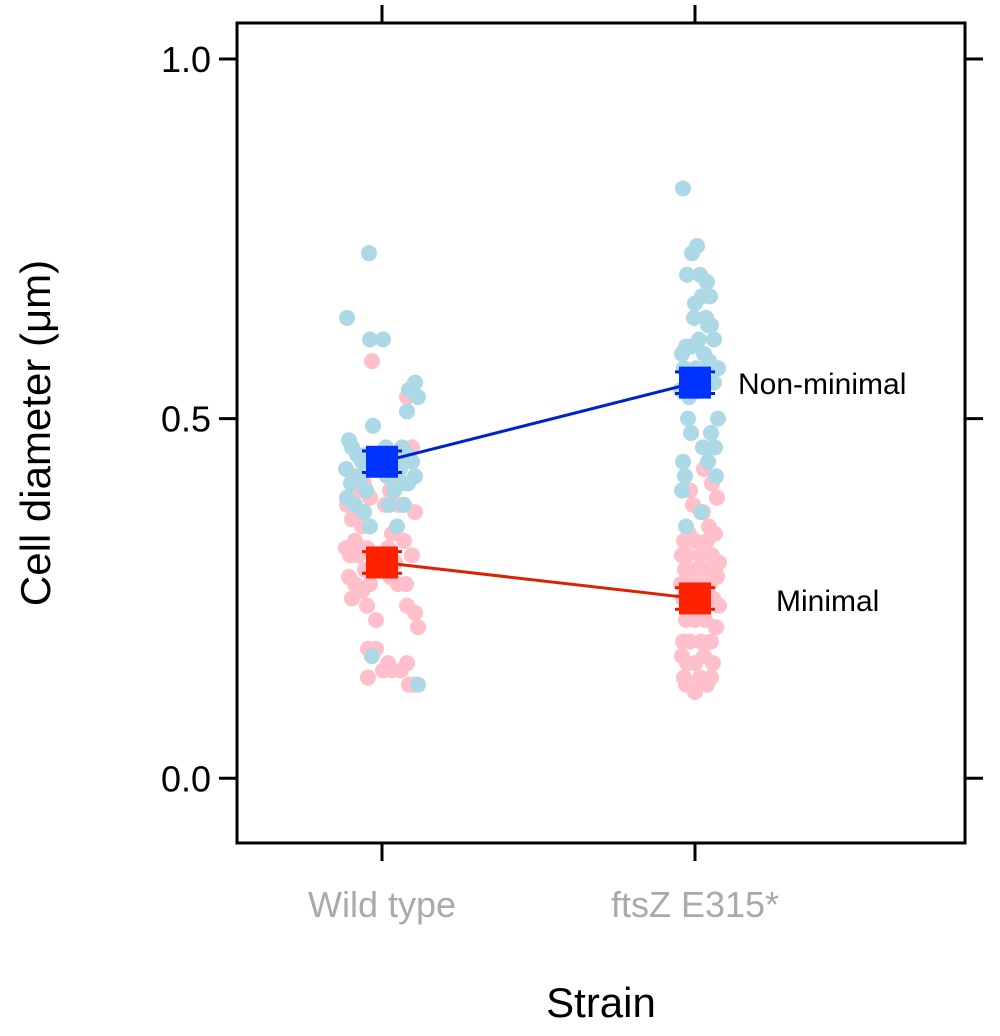 This screenshot has height=1036, width=1000. What do you see at coordinates (538, 580) in the screenshot?
I see `minimal-mean-line` at bounding box center [538, 580].